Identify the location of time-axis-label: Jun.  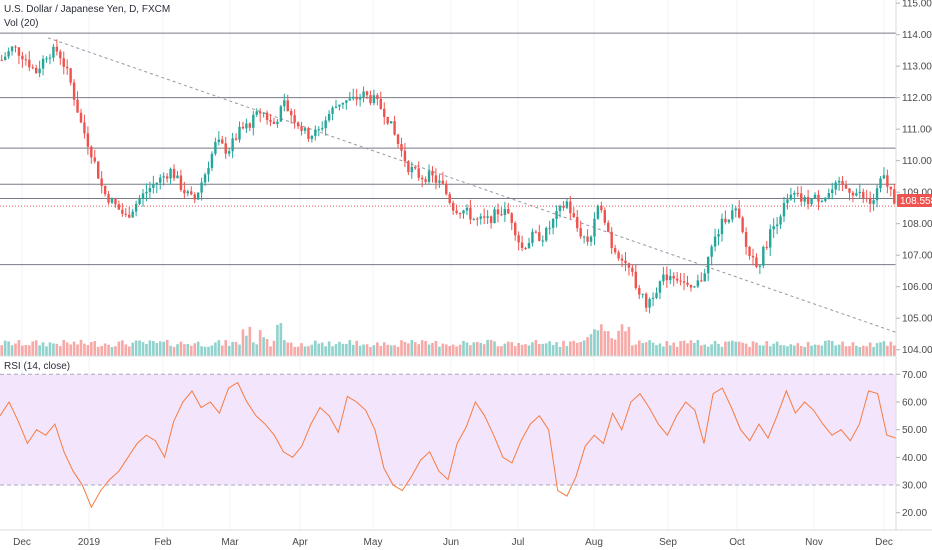
(451, 542).